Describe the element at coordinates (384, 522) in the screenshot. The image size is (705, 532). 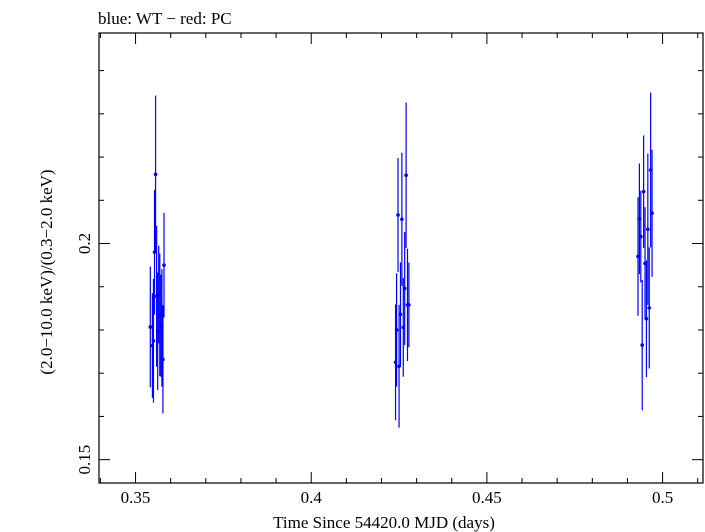
I see `x-axis-label: Time Since 54420.0 MJD (days)` at that location.